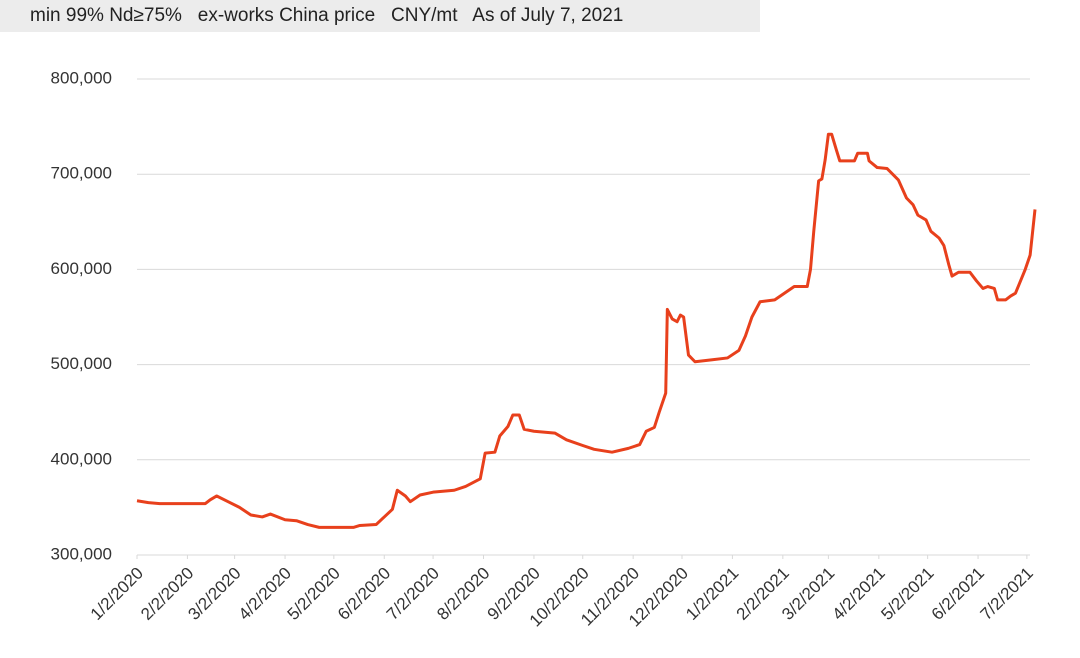 The width and height of the screenshot is (1080, 658). What do you see at coordinates (117, 594) in the screenshot?
I see `x-tick-label: 1/2/2020` at bounding box center [117, 594].